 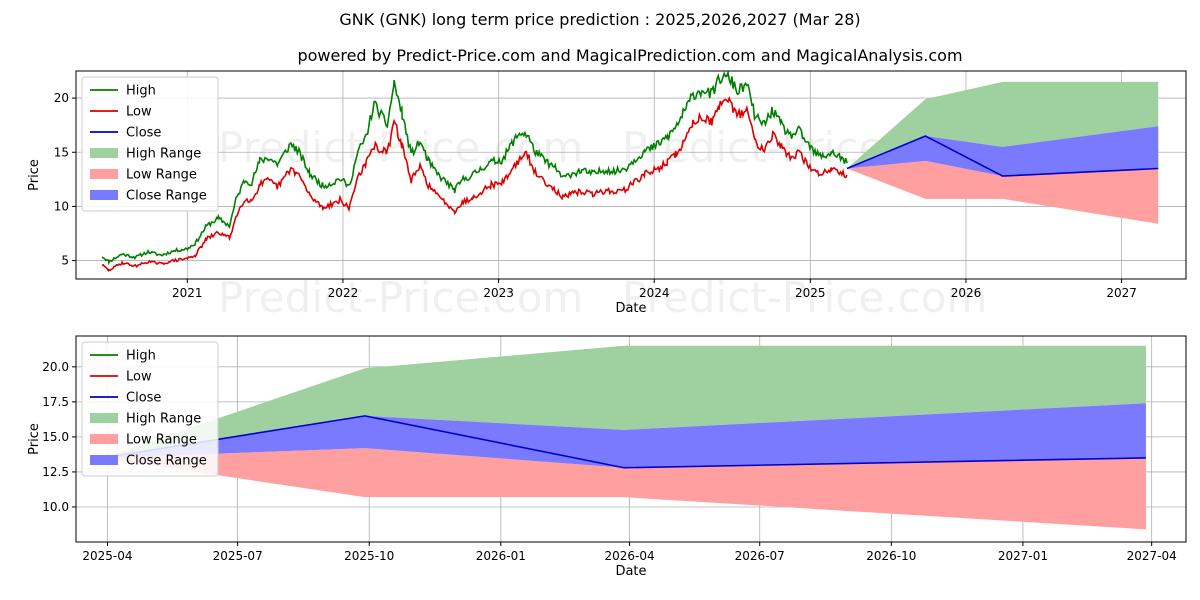 What do you see at coordinates (61, 152) in the screenshot?
I see `y-tick-label: 15` at bounding box center [61, 152].